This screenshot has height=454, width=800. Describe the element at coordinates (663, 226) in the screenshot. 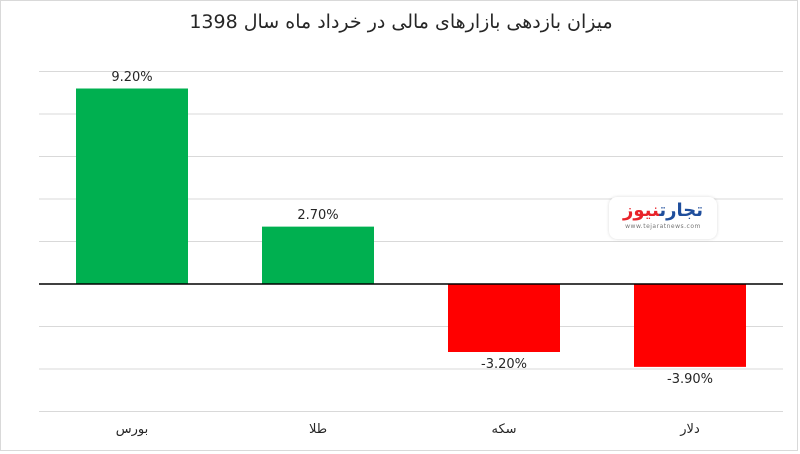

I see `logo-url: www.tejaratnews.com` at that location.